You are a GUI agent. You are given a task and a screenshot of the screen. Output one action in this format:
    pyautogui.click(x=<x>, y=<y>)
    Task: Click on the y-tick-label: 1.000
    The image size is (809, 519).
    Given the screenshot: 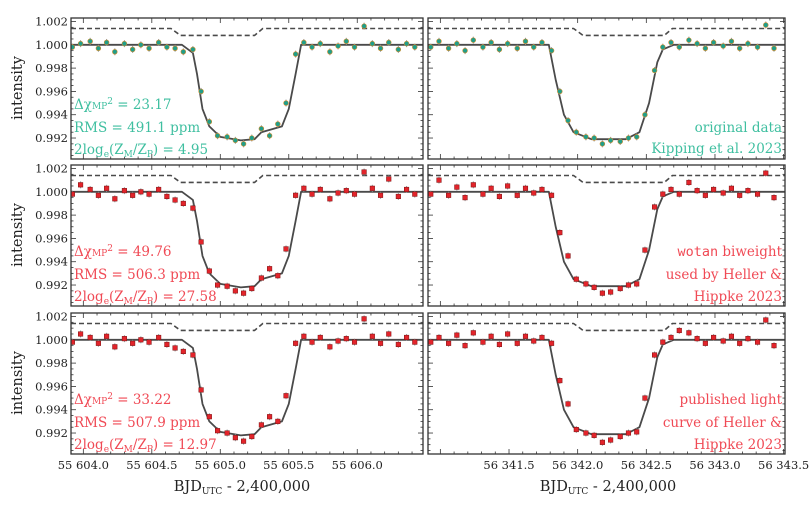 What is the action you would take?
    pyautogui.click(x=51, y=340)
    